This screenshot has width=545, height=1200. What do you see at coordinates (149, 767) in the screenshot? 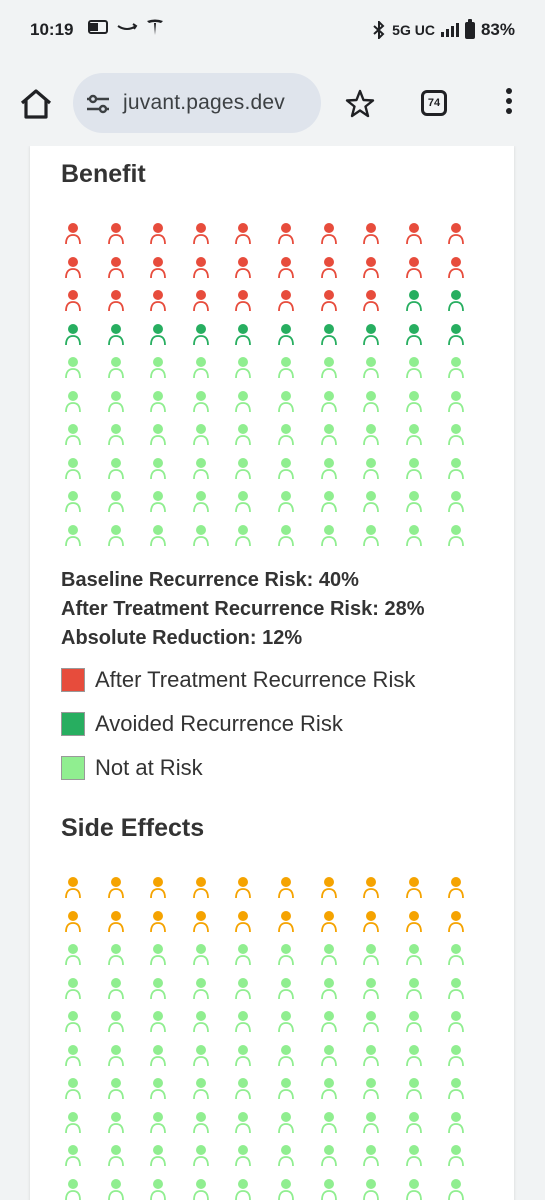
I see `legend-label: Not at Risk` at bounding box center [149, 767].